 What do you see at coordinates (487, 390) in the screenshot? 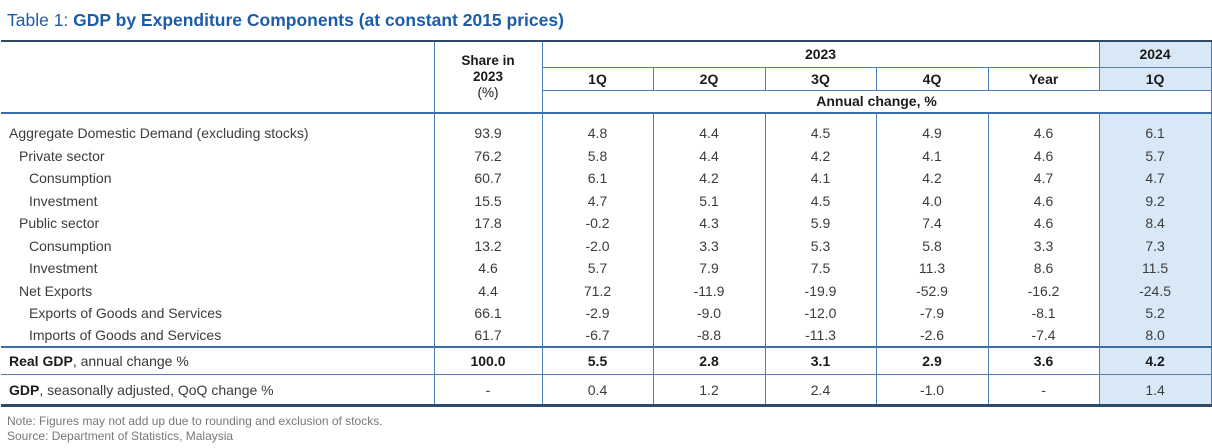
I see `share-cell: -` at bounding box center [487, 390].